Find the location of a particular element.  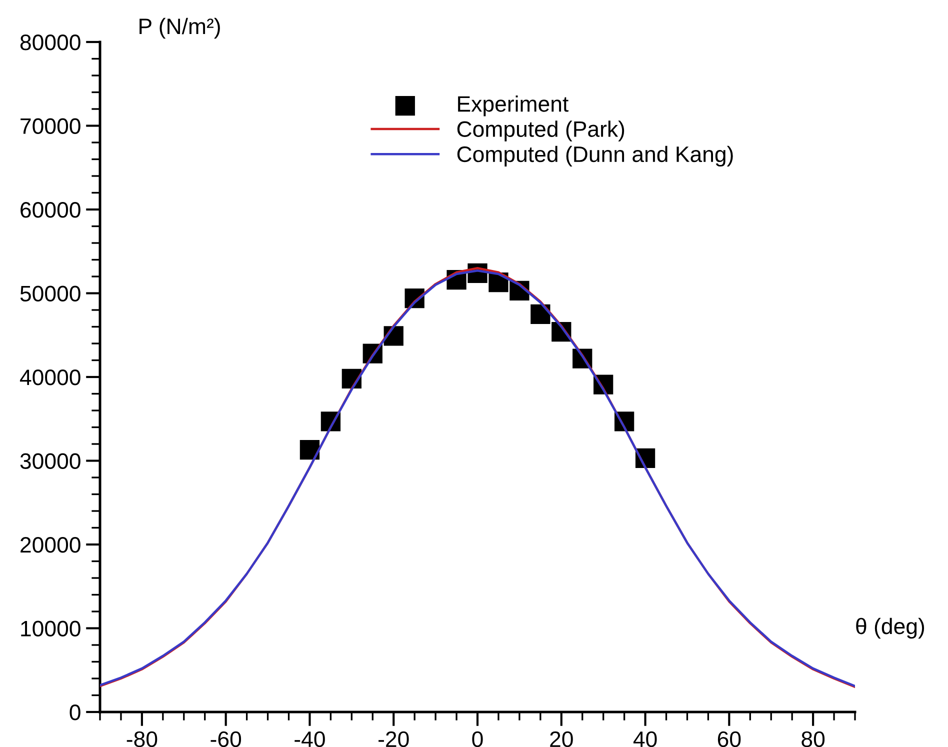

x-axis-title: θ (deg) is located at coordinates (890, 628).